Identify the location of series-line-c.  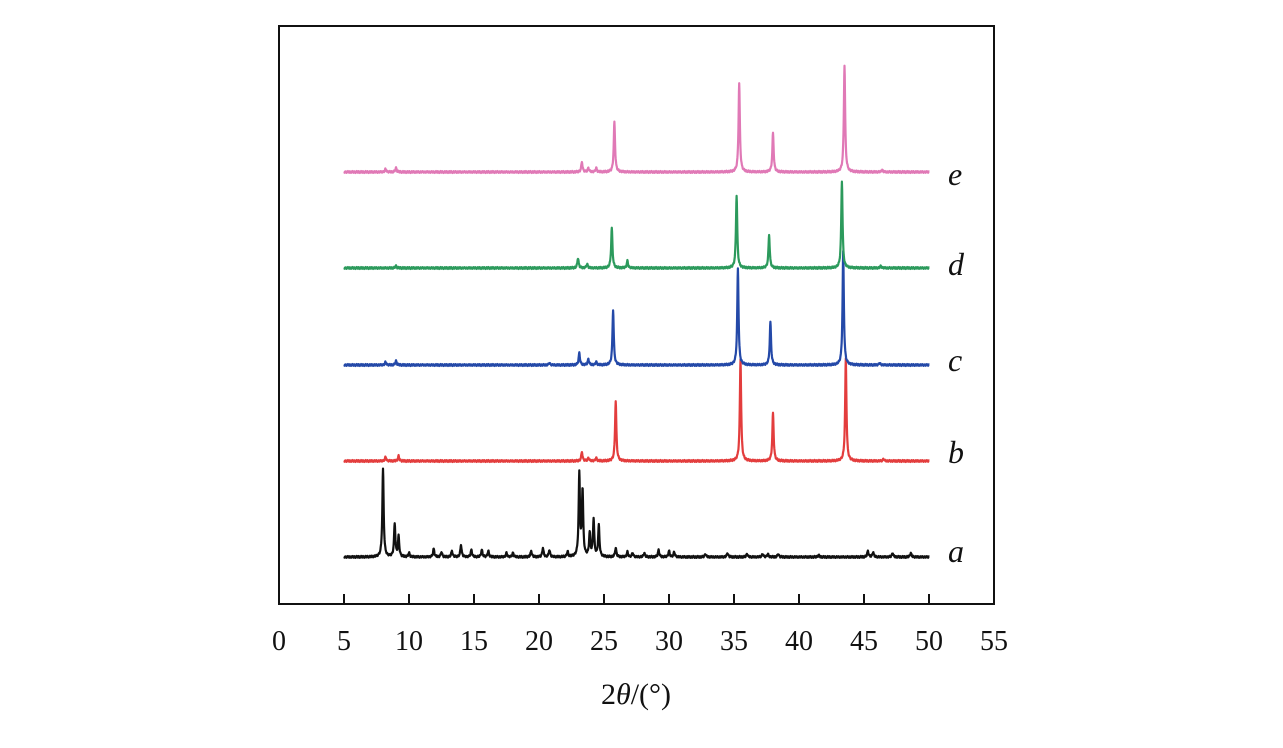
(636, 309).